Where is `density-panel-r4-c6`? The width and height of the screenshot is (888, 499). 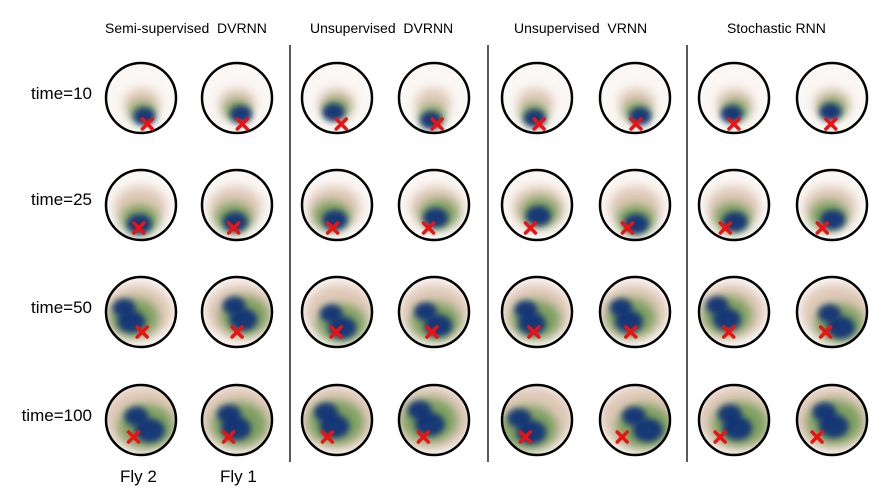
density-panel-r4-c6 is located at coordinates (635, 420).